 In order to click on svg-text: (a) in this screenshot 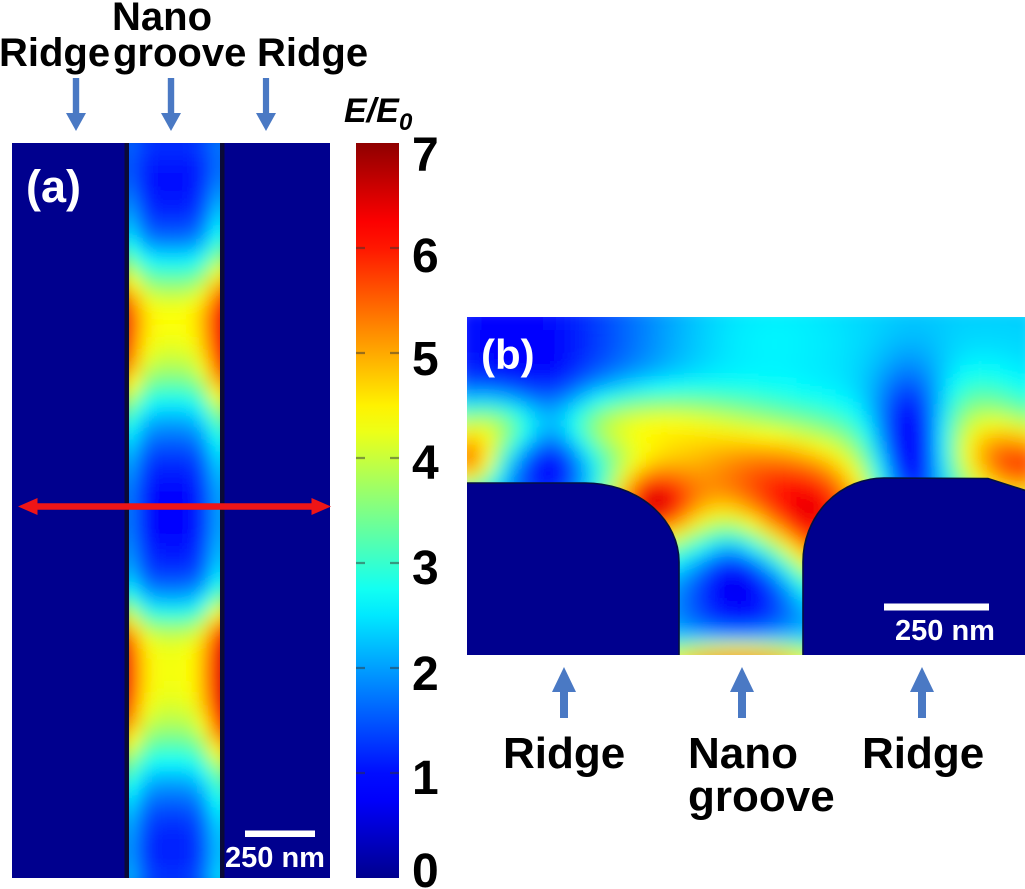, I will do `click(53, 186)`.